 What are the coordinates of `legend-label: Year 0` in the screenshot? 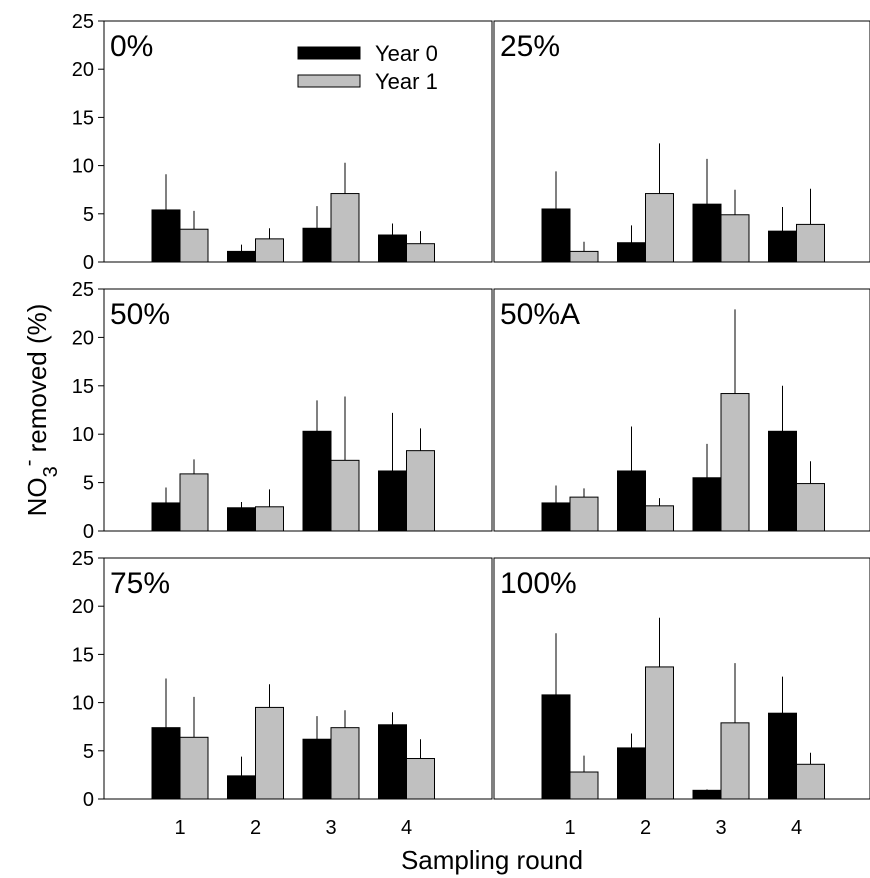 It's located at (406, 53).